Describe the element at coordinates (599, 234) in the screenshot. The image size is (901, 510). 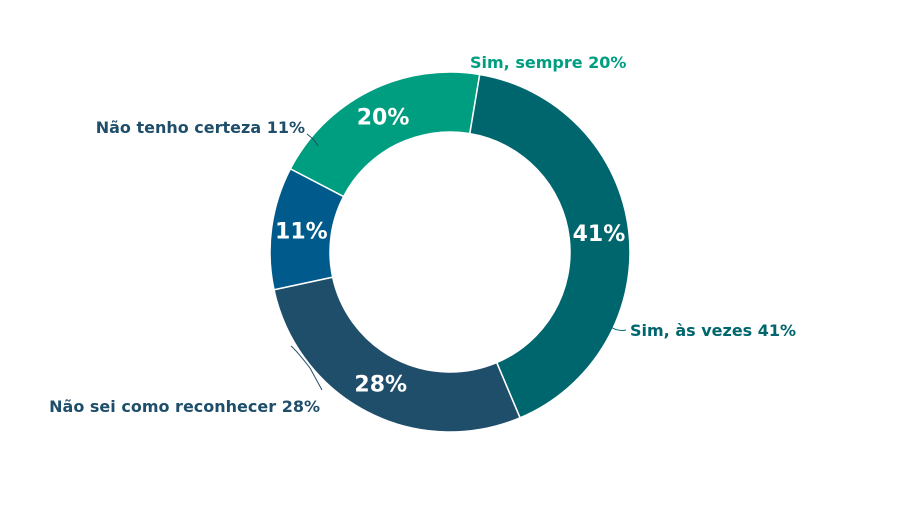
I see `slice-percent-label: 41%` at that location.